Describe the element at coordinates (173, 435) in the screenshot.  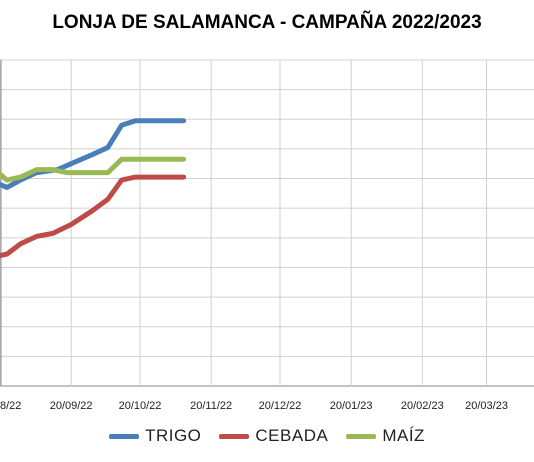
I see `legend-label: TRIGO` at that location.